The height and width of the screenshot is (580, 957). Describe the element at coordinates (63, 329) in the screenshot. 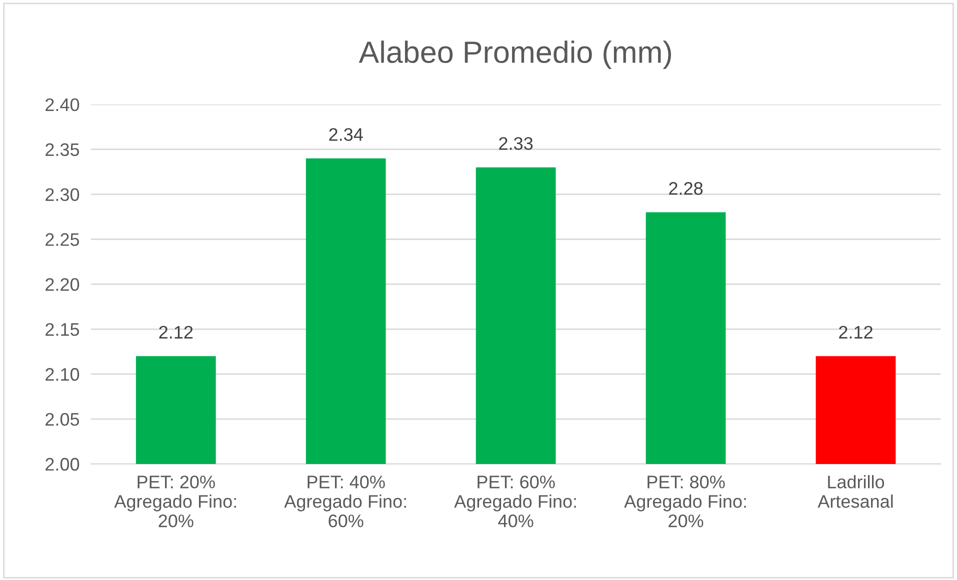

I see `y-tick-label: 2.15` at that location.